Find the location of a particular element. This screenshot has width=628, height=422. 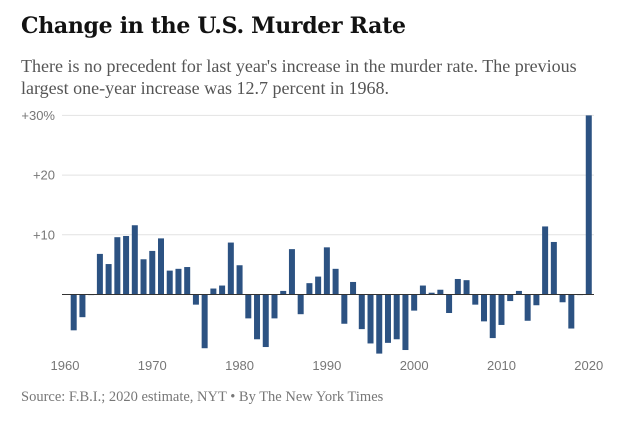

bar-2004 is located at coordinates (449, 304).